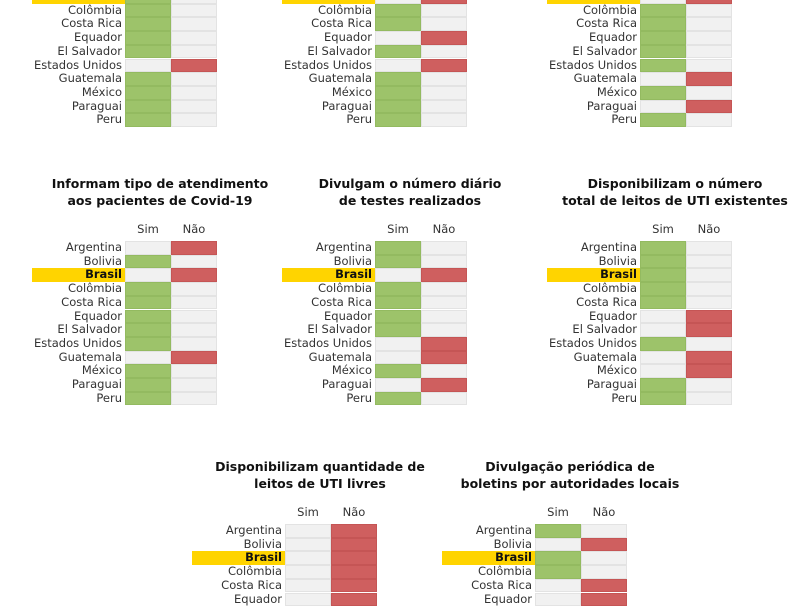 Image resolution: width=800 pixels, height=606 pixels. I want to click on country-label: Bolivia, so click(619, 262).